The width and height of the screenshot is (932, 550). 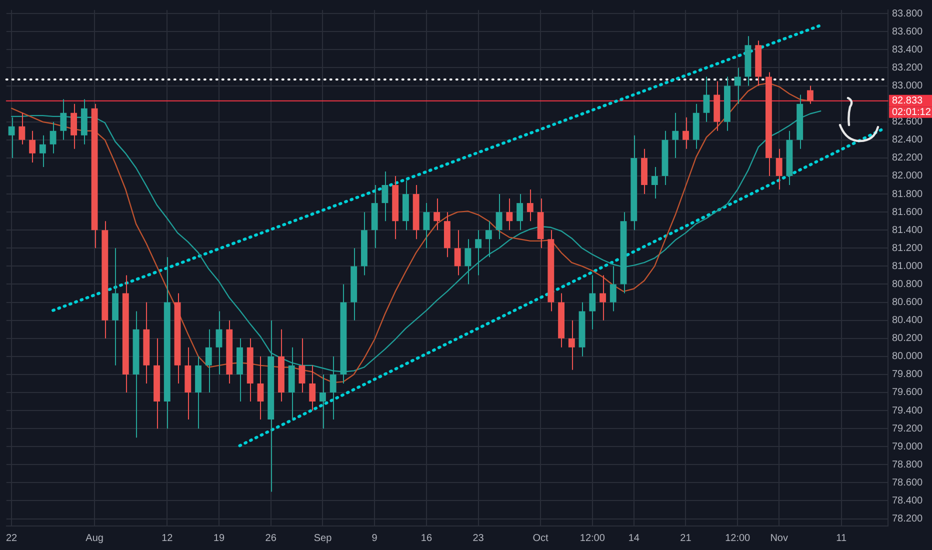 I want to click on y-tick-label: 82.000, so click(x=908, y=176).